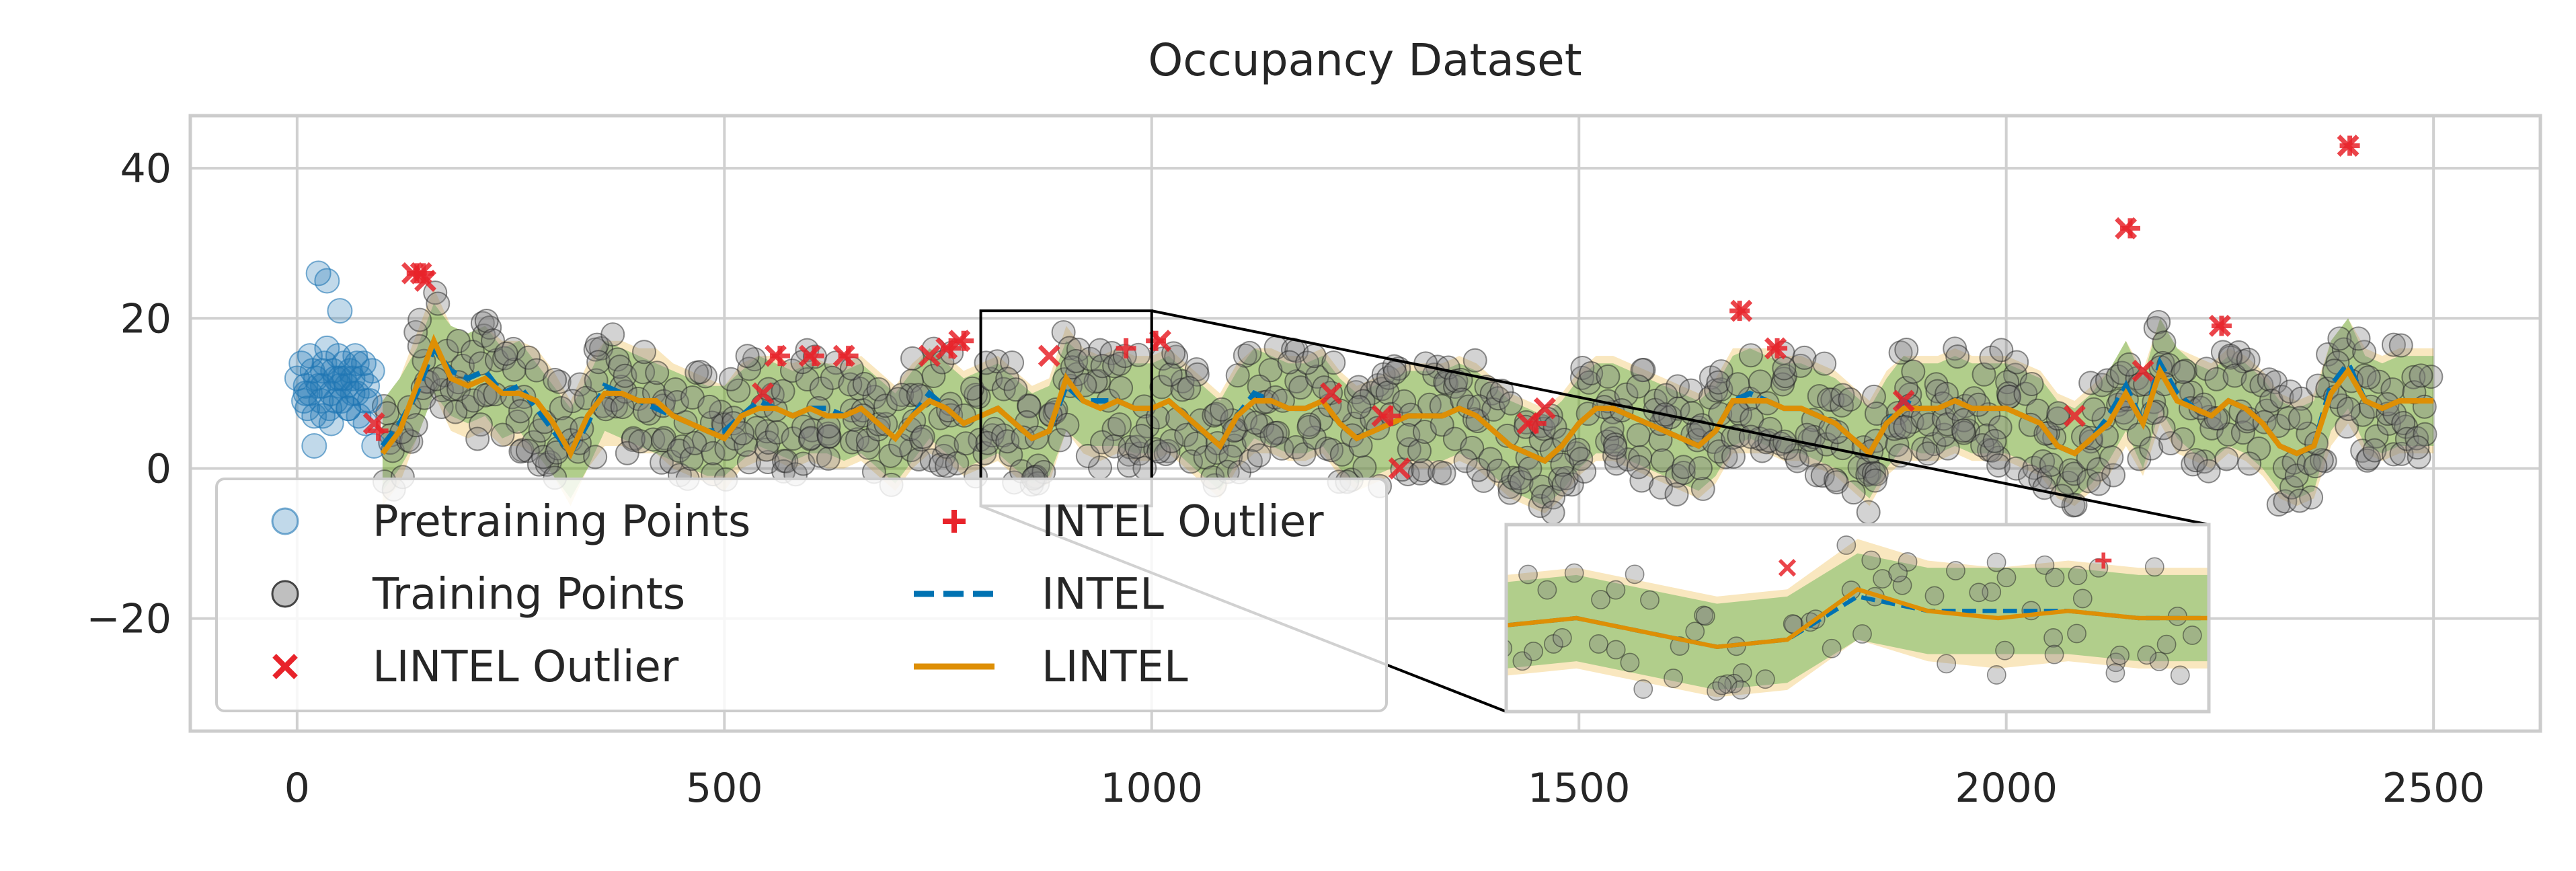 This screenshot has height=871, width=2576. I want to click on lintel-outlier-point, so click(1788, 567).